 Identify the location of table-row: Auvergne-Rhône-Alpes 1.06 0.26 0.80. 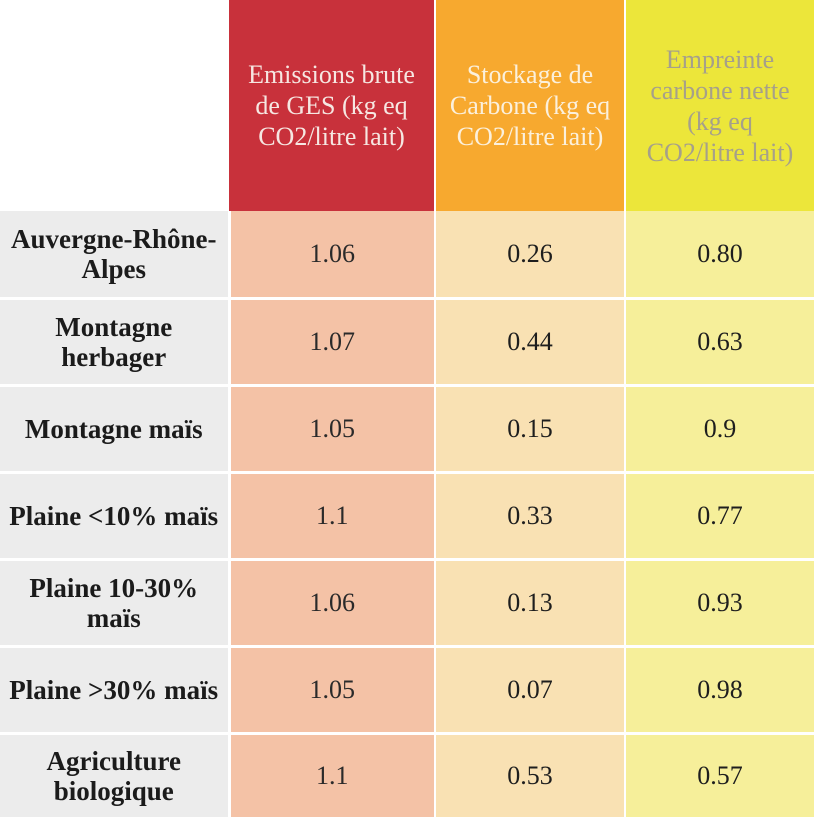
(407, 255).